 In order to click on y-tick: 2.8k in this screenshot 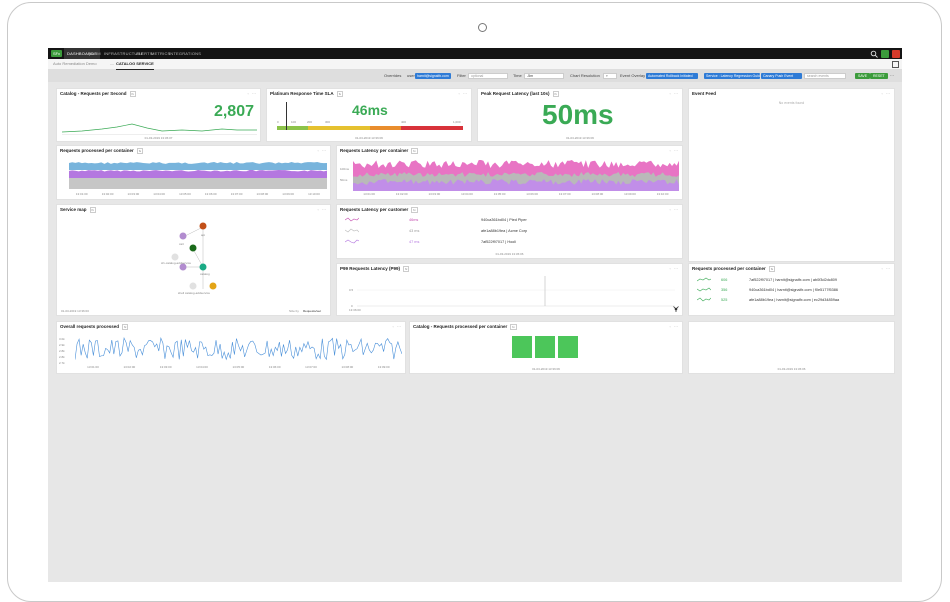, I will do `click(62, 357)`.